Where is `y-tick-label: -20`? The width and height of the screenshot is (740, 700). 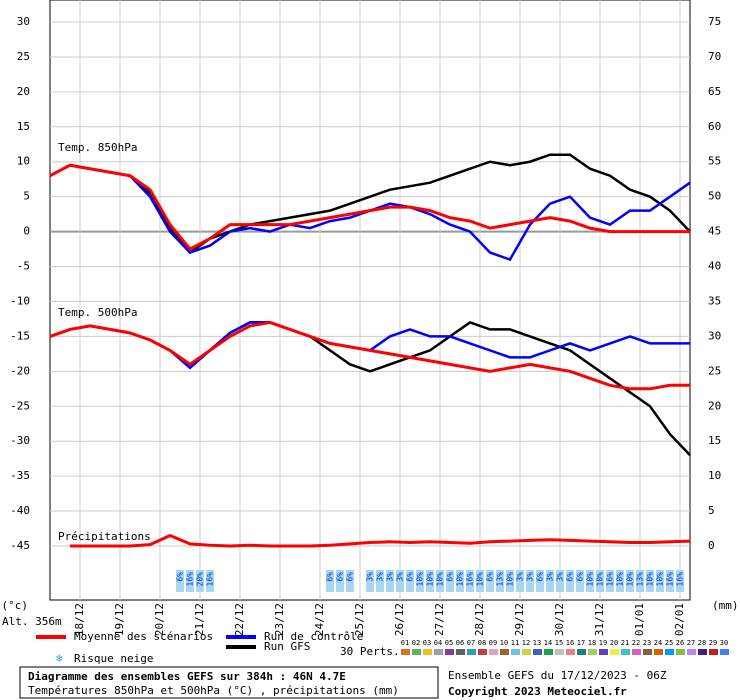
y-tick-label: -20 is located at coordinates (20, 370).